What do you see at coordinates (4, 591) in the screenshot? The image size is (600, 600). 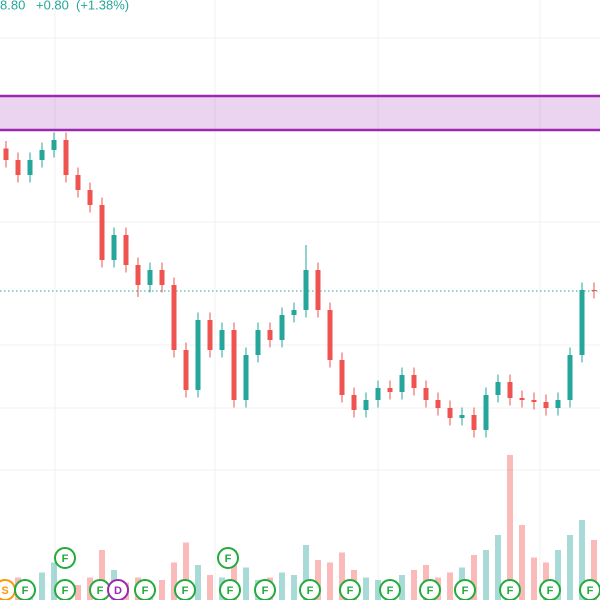 I see `event-label: S` at bounding box center [4, 591].